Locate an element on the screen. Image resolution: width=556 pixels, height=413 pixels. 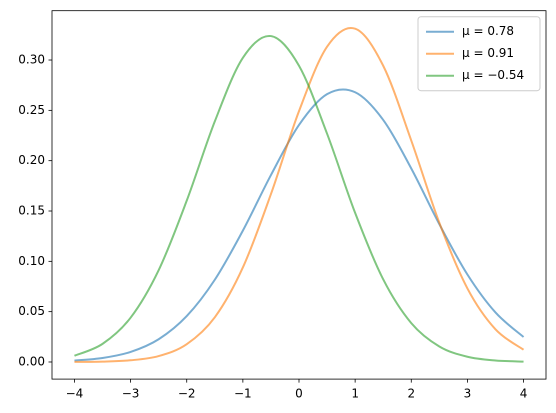
x-tick-label: 3 is located at coordinates (468, 394).